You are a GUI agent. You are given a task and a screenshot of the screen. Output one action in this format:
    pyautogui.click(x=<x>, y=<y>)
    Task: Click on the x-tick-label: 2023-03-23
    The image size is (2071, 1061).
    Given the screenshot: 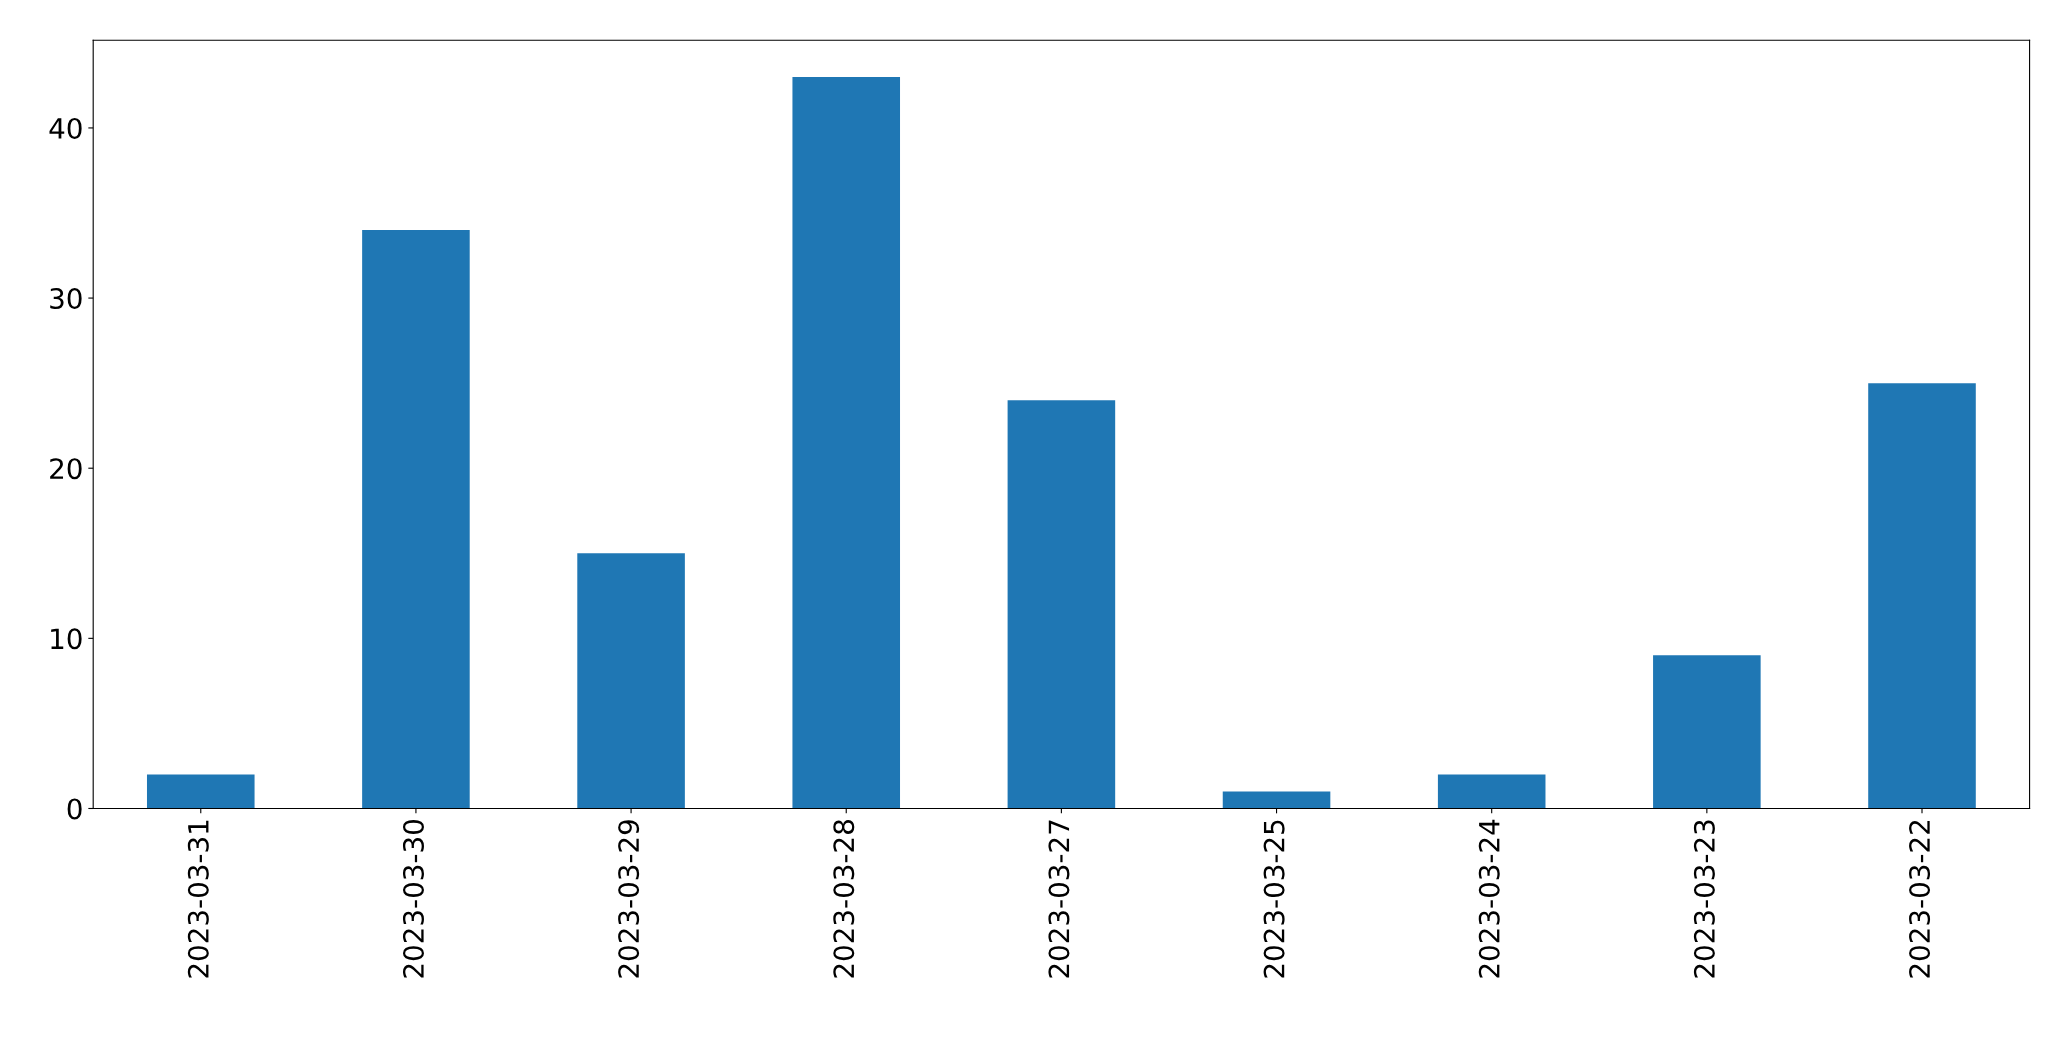 What is the action you would take?
    pyautogui.click(x=1704, y=899)
    